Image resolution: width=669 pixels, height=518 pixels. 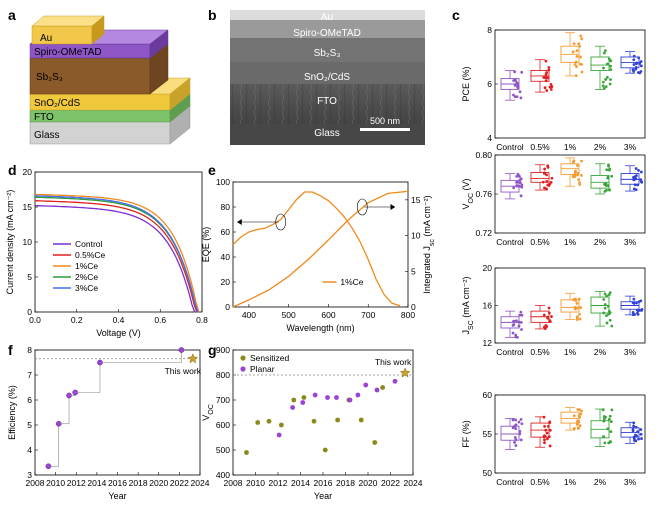 What do you see at coordinates (47, 135) in the screenshot?
I see `layer-label-glass: Glass` at bounding box center [47, 135].